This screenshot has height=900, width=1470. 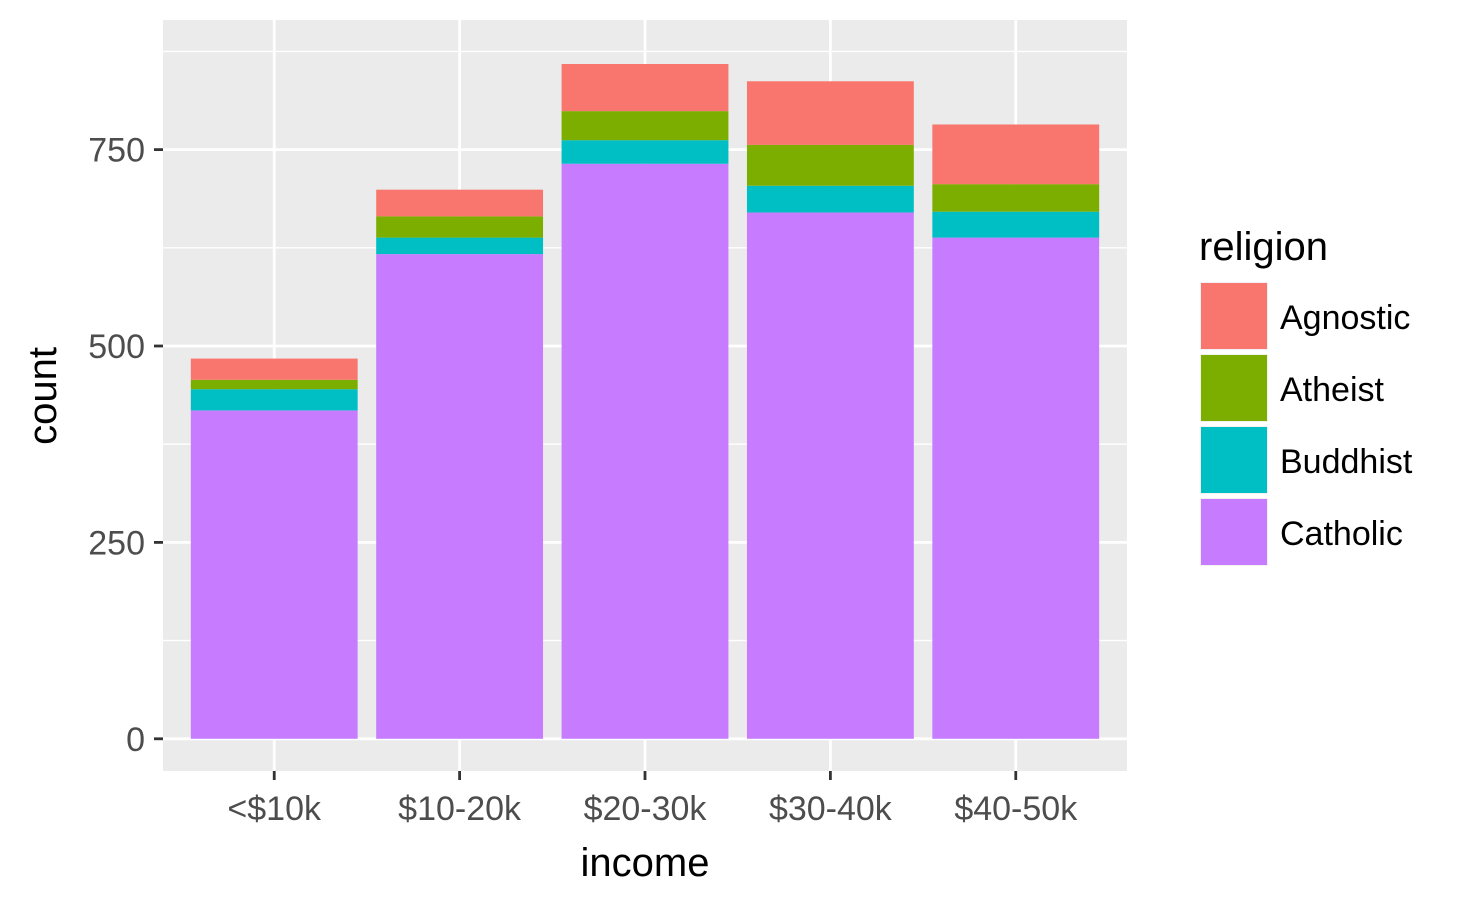 I want to click on y-axis-title: count, so click(x=43, y=396).